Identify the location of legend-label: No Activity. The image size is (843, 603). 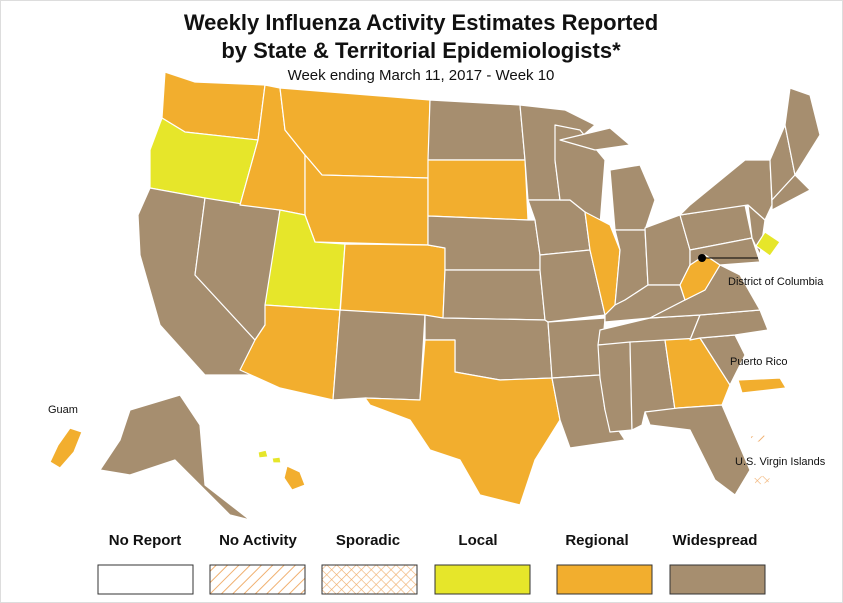
(258, 540).